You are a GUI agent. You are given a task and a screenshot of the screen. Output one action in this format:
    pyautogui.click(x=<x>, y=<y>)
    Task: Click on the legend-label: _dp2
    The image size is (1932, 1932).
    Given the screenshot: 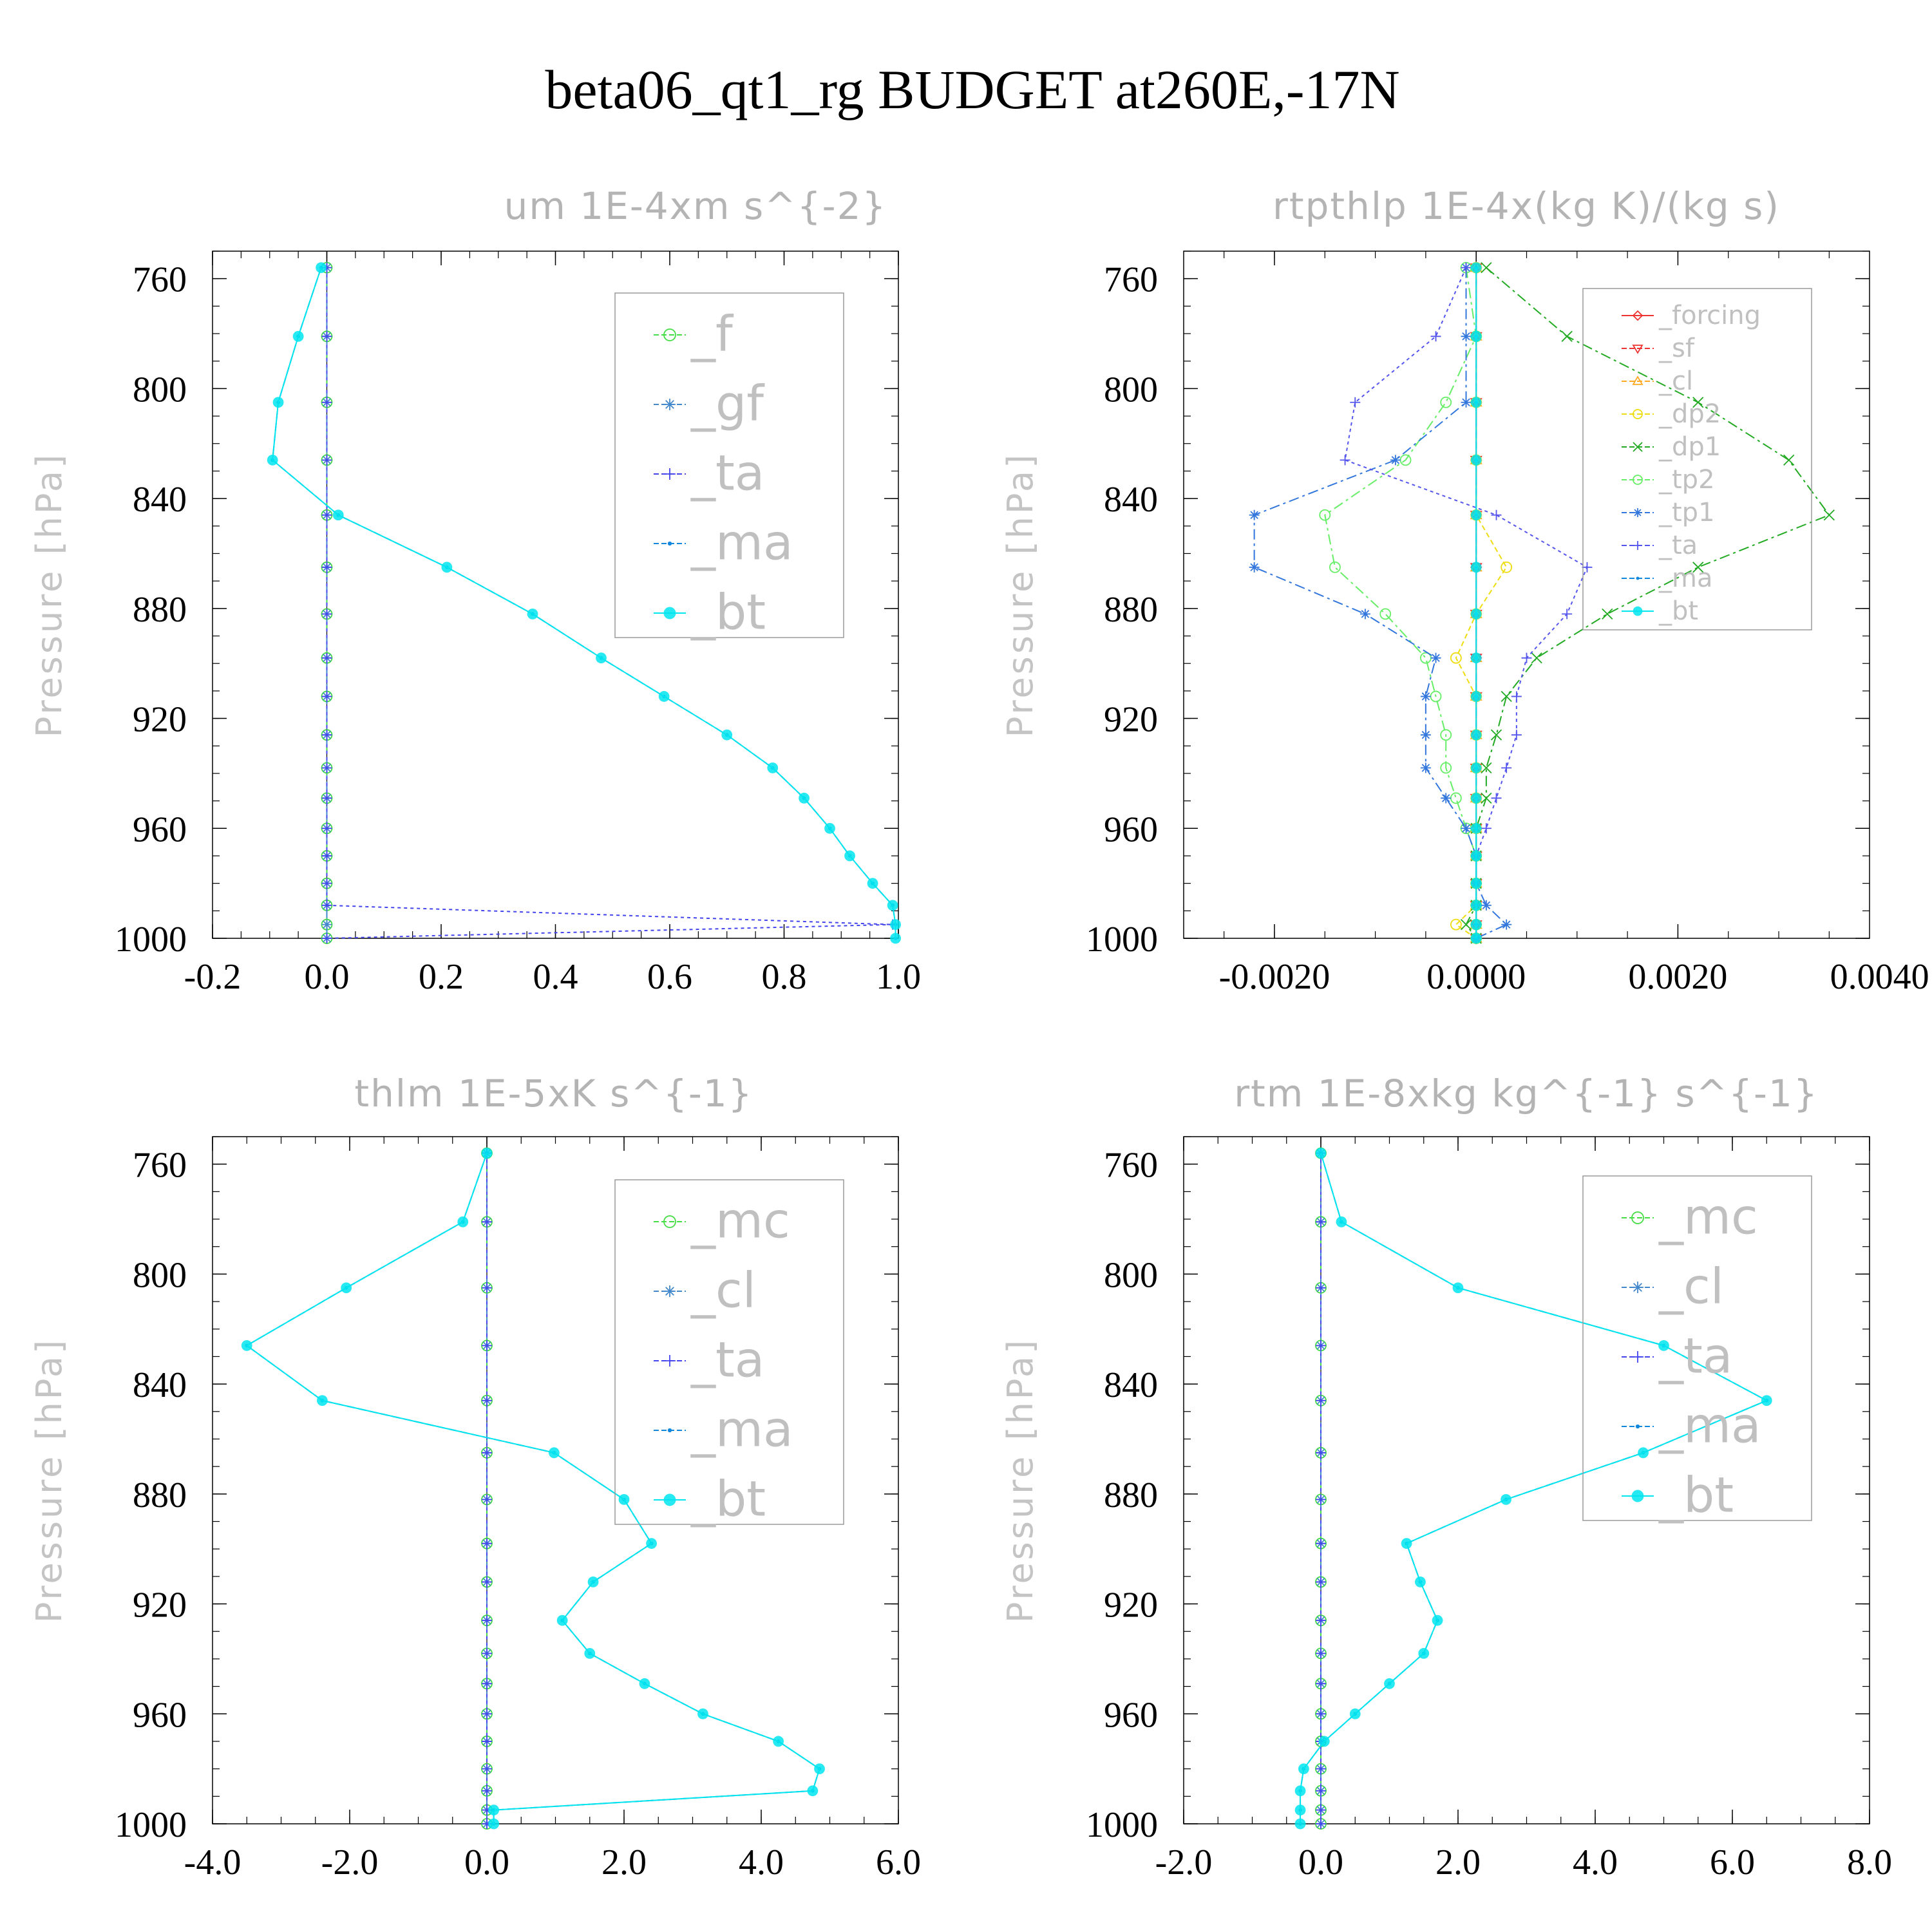 What is the action you would take?
    pyautogui.click(x=1690, y=414)
    